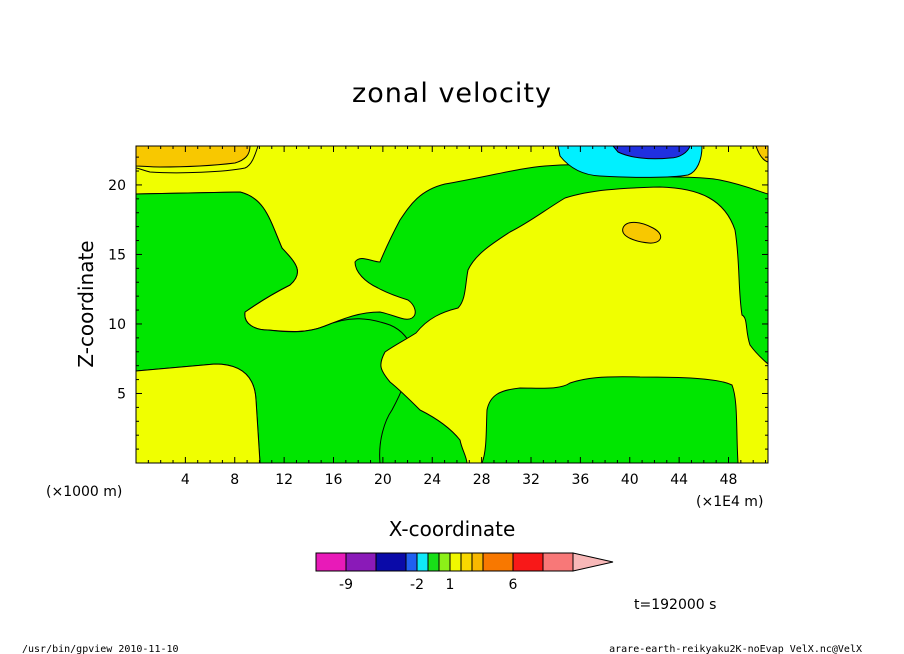  I want to click on colorbar: -9 -2 1 6, so click(464, 572).